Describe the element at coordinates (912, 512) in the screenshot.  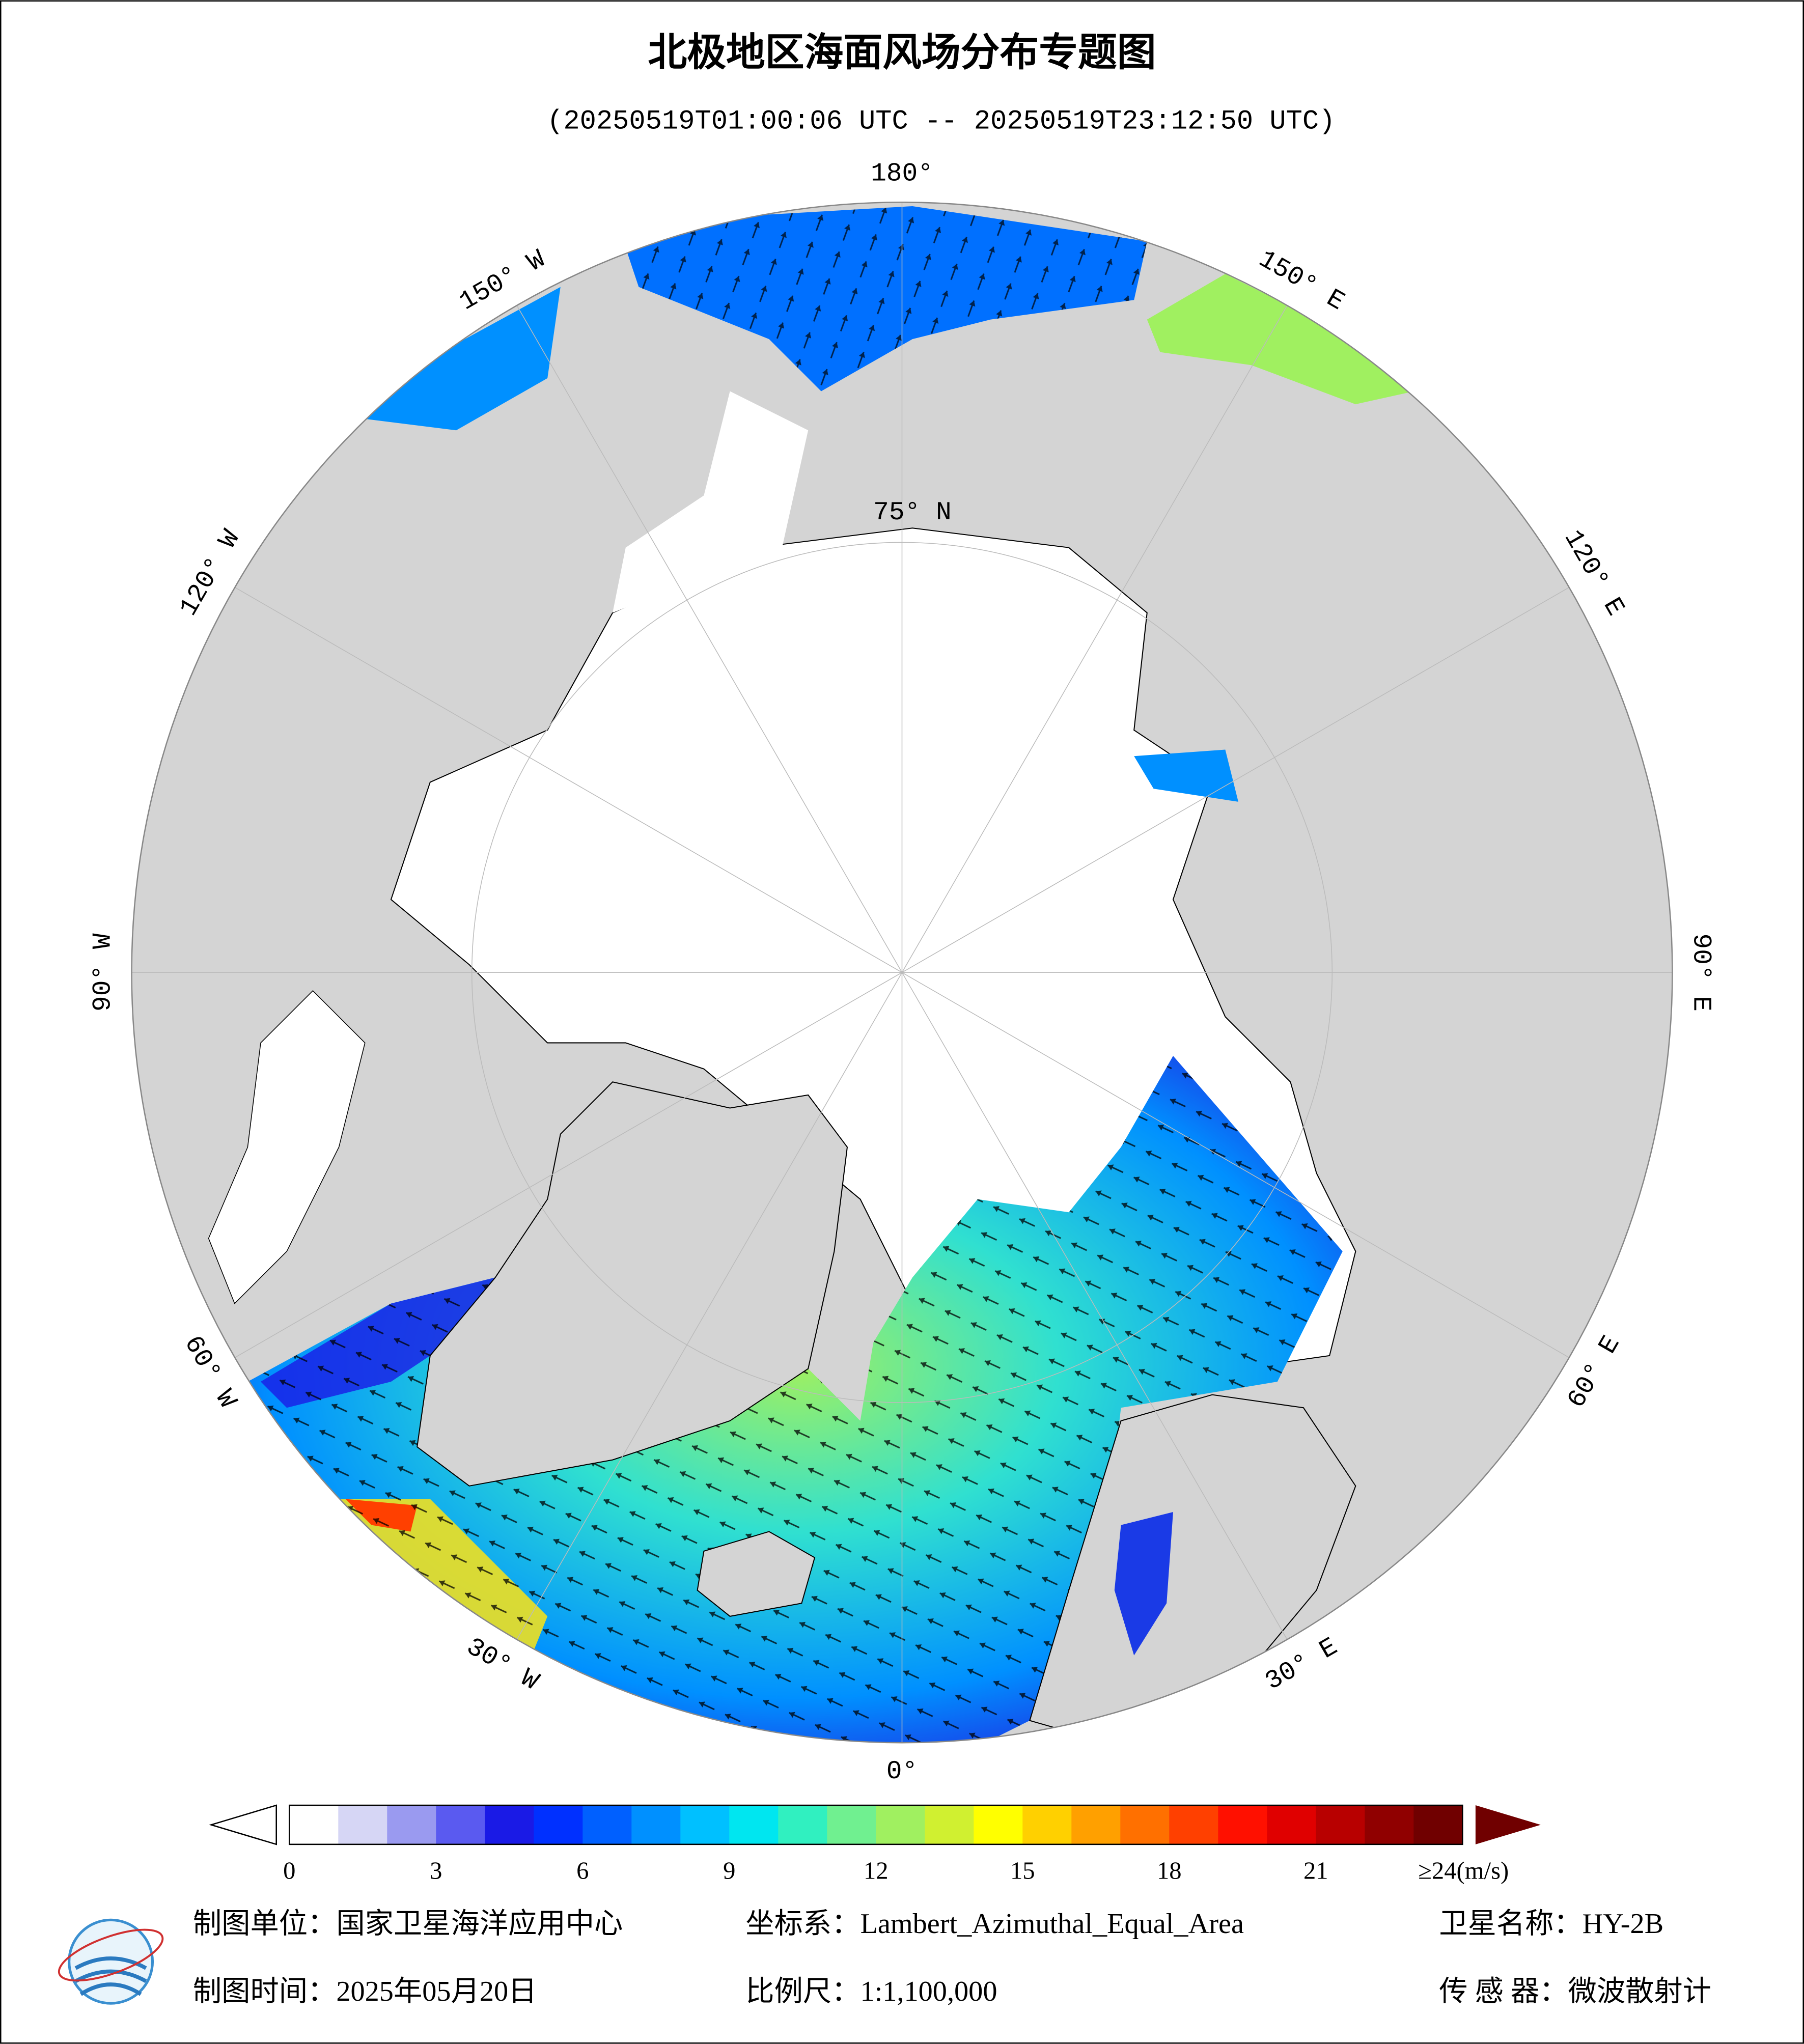
I see `parallel-label: 75° N` at that location.